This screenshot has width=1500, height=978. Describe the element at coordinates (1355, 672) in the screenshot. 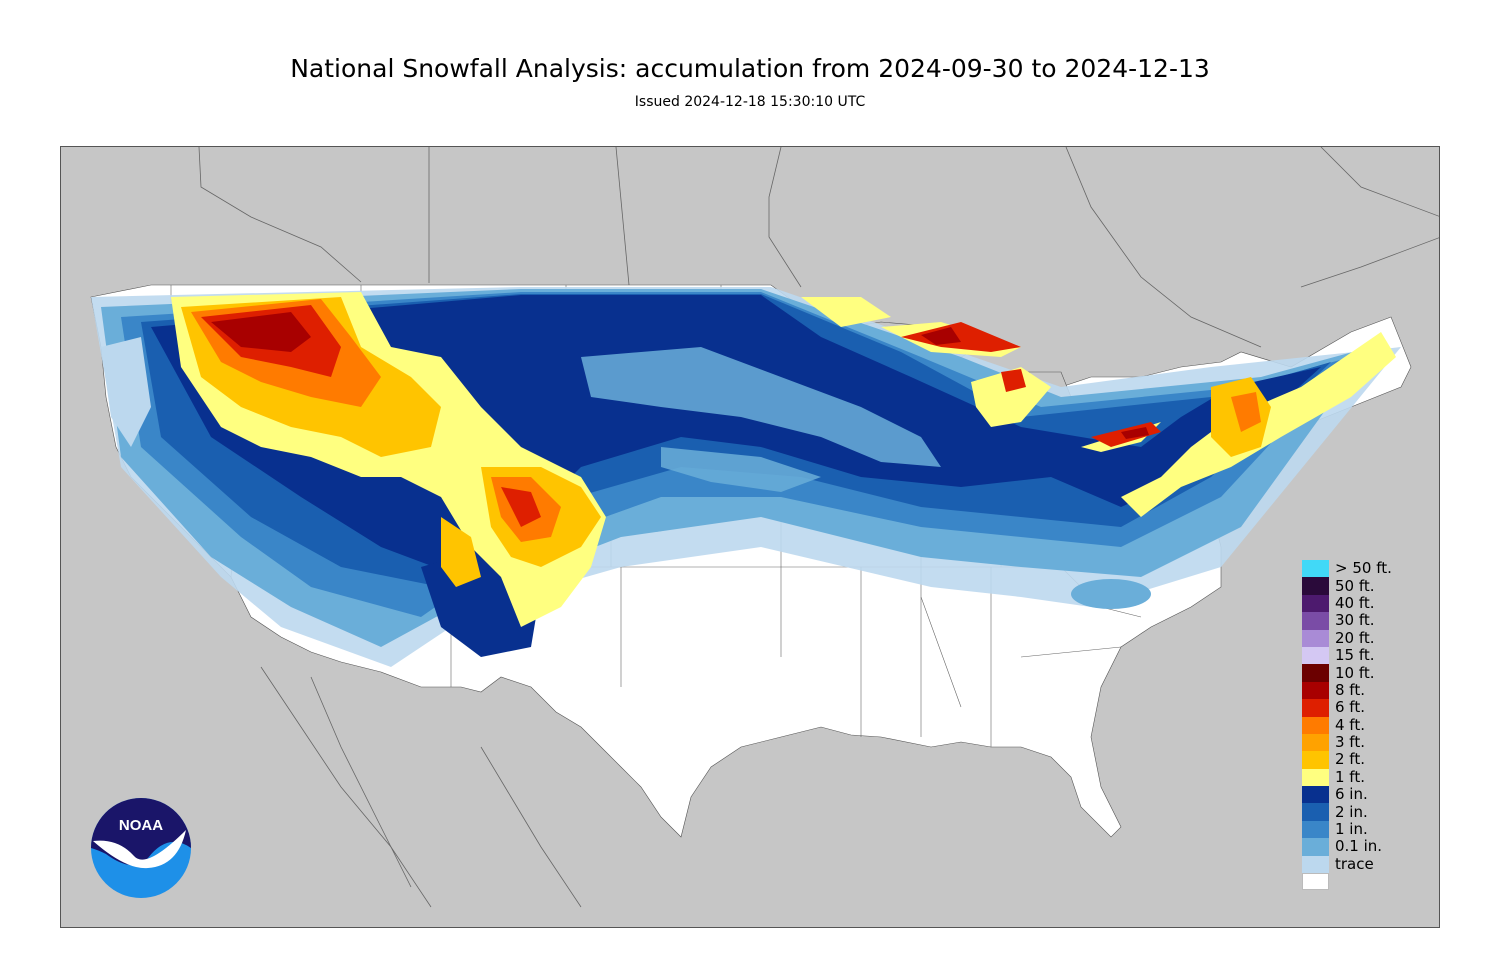

I see `legend-label: 10 ft.` at that location.